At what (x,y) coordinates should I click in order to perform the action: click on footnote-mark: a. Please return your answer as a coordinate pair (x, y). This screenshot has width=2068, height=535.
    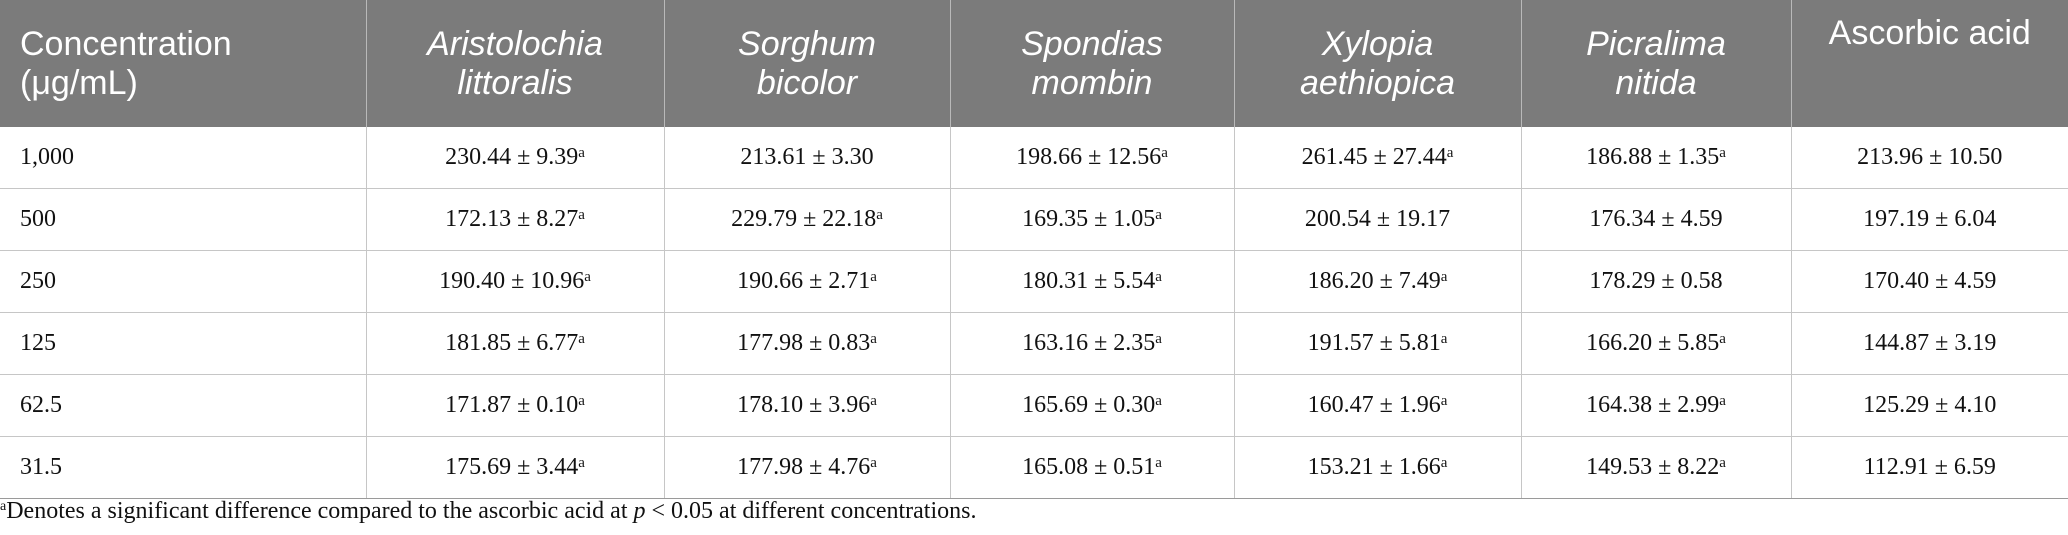
    Looking at the image, I should click on (3, 506).